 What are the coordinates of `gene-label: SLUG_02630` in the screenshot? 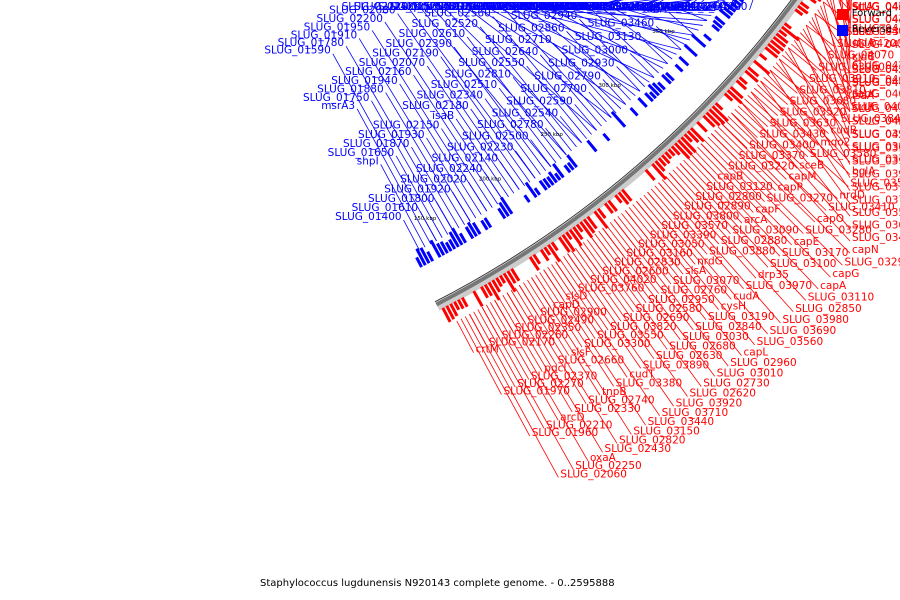 It's located at (689, 356).